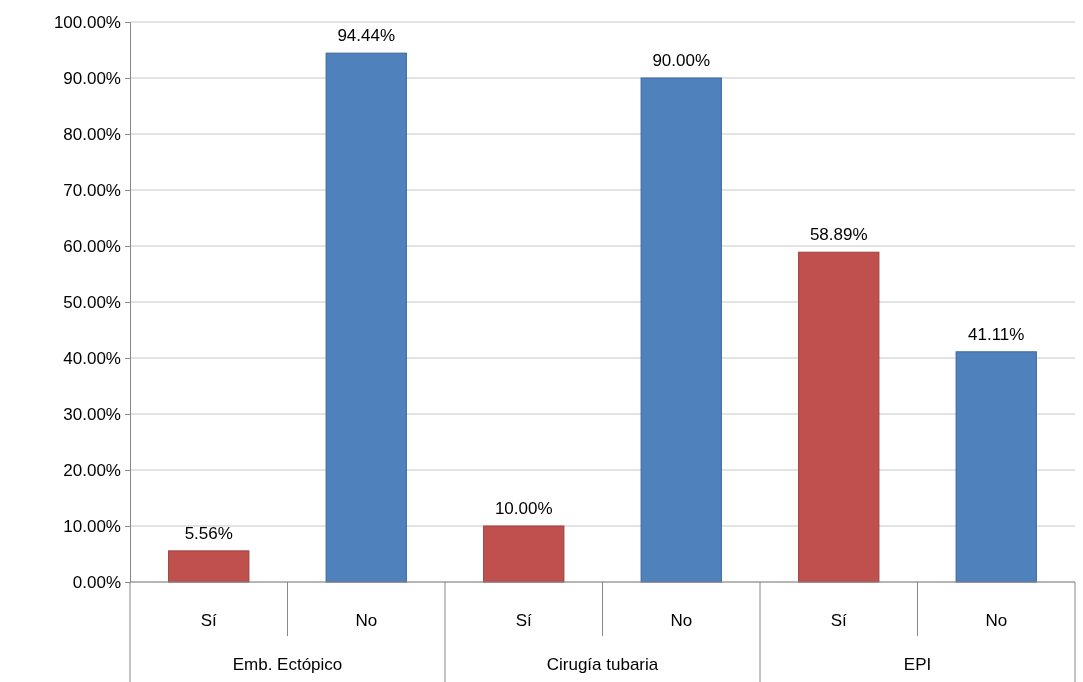 The image size is (1083, 682). Describe the element at coordinates (92, 190) in the screenshot. I see `y-tick-label: 70.00%` at that location.